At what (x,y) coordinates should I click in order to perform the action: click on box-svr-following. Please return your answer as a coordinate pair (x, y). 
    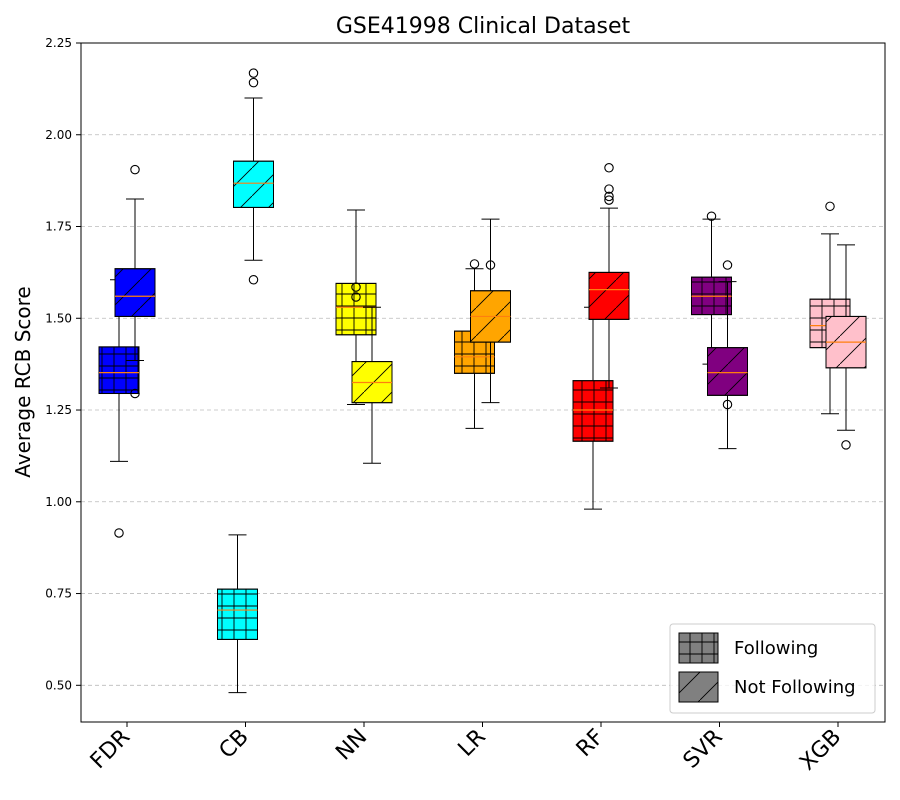
    Looking at the image, I should click on (711, 288).